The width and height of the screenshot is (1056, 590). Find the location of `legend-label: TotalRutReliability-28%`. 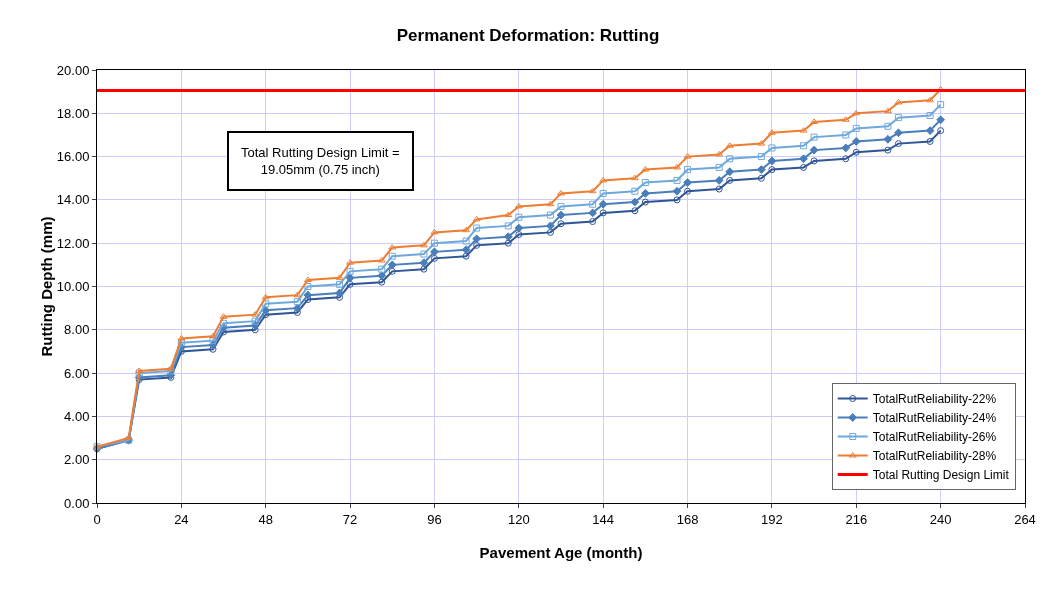

legend-label: TotalRutReliability-28% is located at coordinates (934, 456).